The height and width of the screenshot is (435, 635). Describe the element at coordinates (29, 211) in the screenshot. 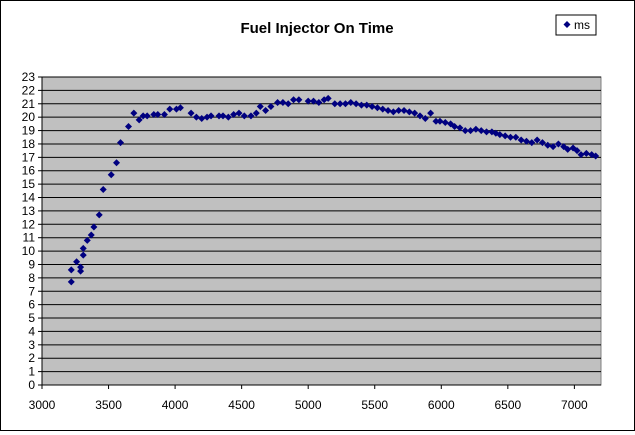

I see `y-tick-label: 13` at that location.